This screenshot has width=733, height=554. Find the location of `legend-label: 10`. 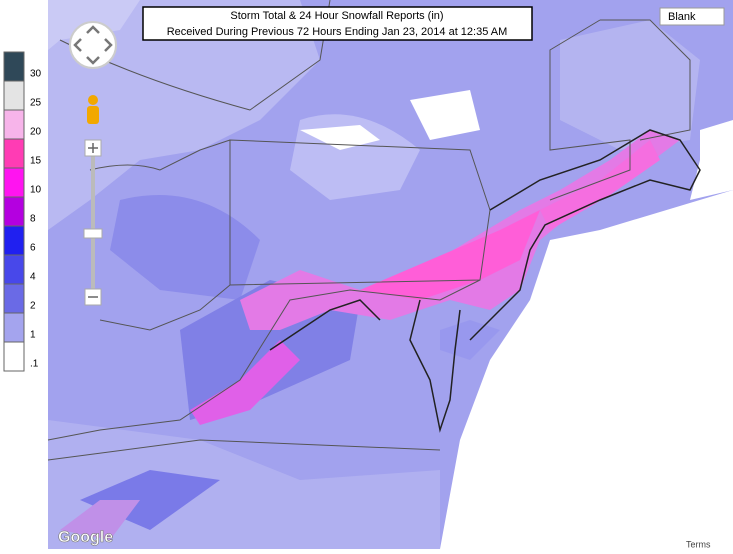

legend-label: 10 is located at coordinates (36, 190).